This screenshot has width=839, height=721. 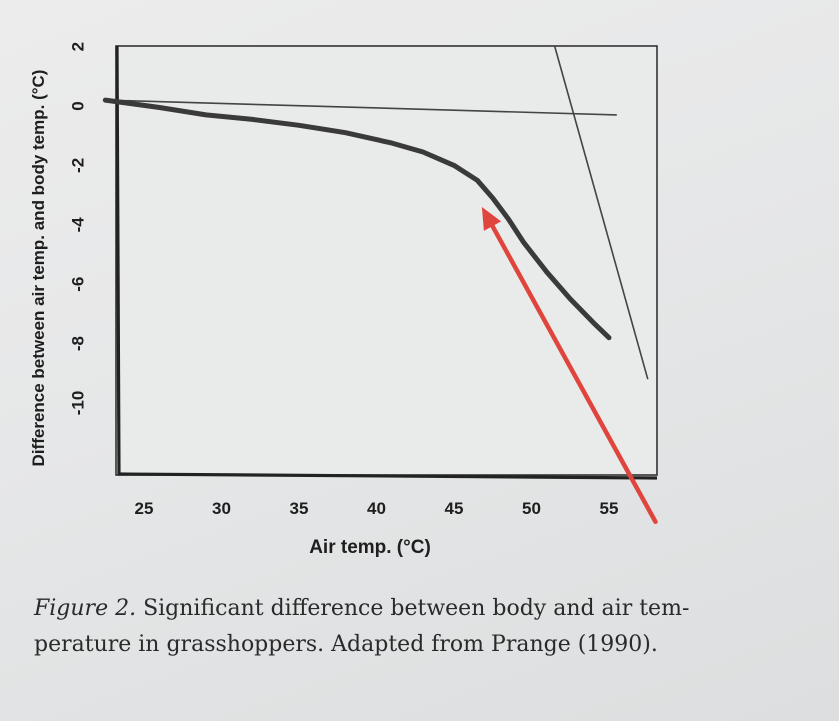 I want to click on y-tick-label: 2, so click(x=78, y=46).